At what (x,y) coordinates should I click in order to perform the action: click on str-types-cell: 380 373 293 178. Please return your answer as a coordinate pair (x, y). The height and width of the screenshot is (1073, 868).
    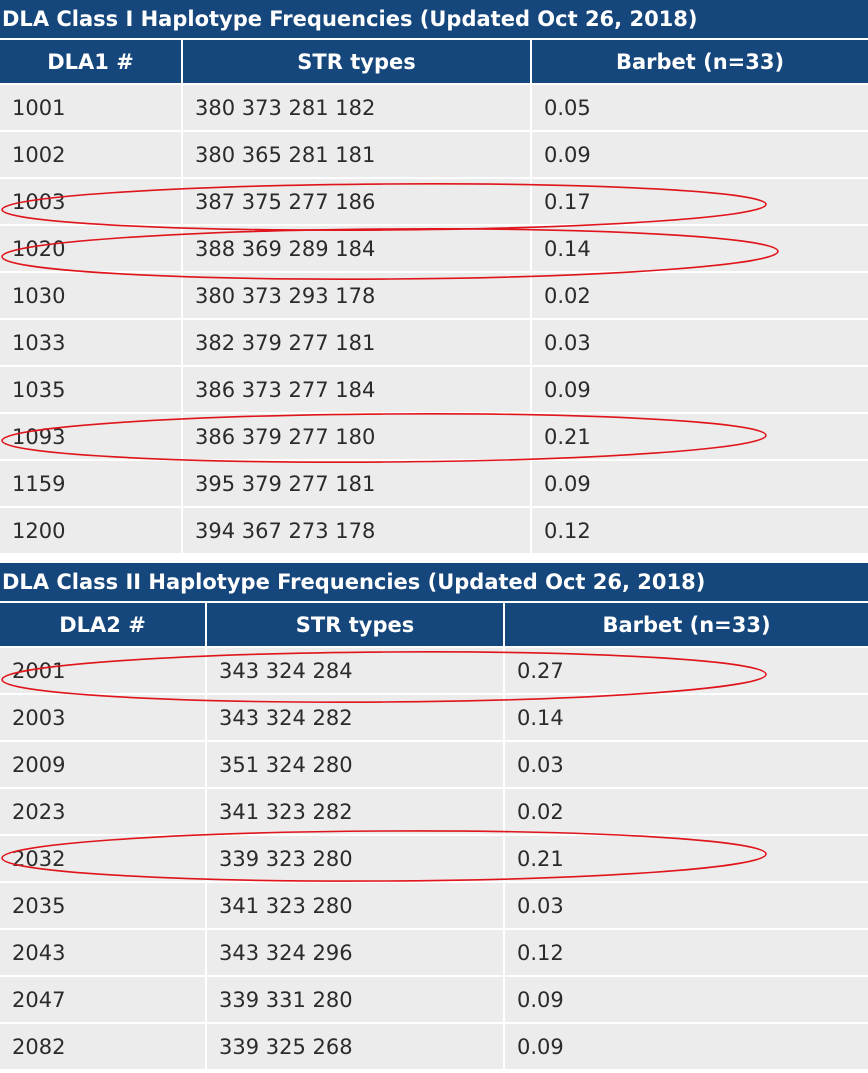
    Looking at the image, I should click on (357, 295).